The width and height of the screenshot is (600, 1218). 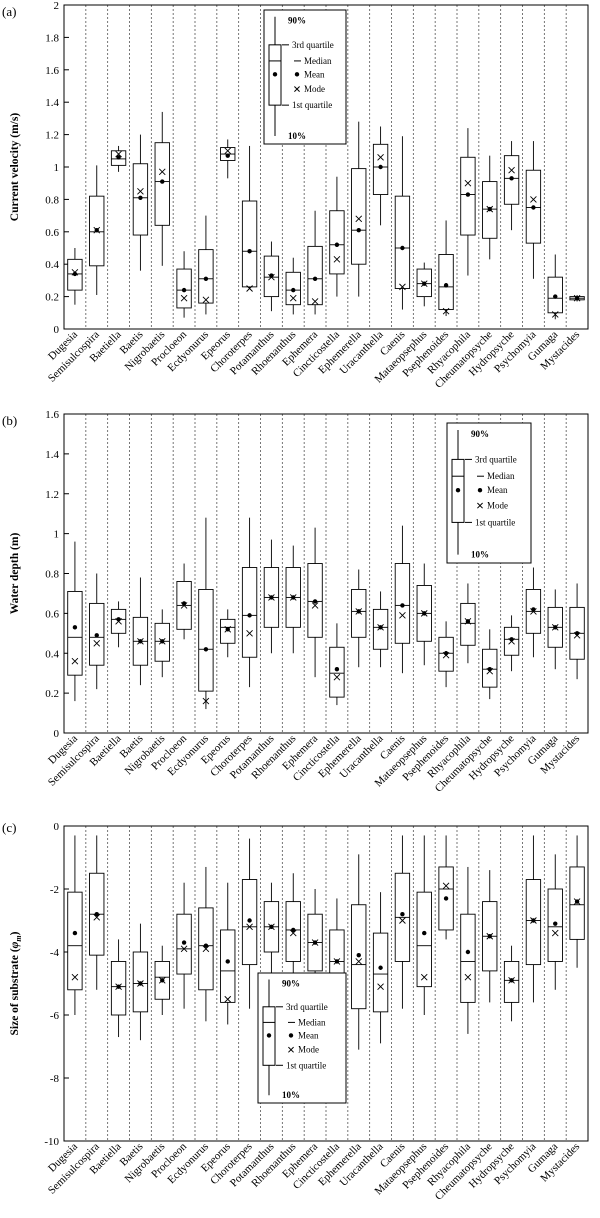 I want to click on box-rhyacophila, so click(x=468, y=623).